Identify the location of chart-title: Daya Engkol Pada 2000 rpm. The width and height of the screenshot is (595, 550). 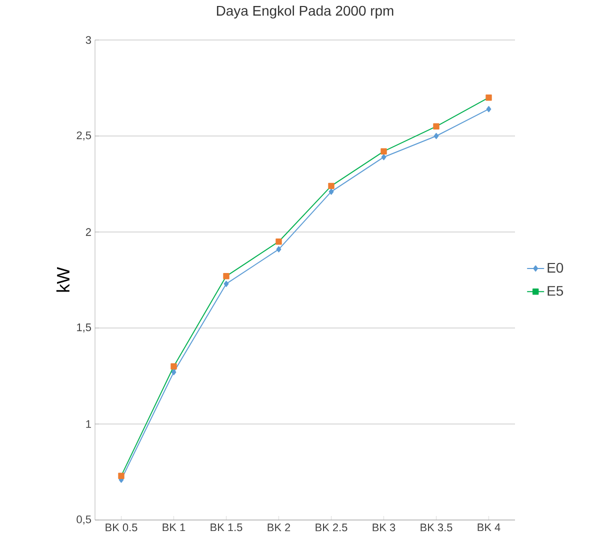
(305, 11).